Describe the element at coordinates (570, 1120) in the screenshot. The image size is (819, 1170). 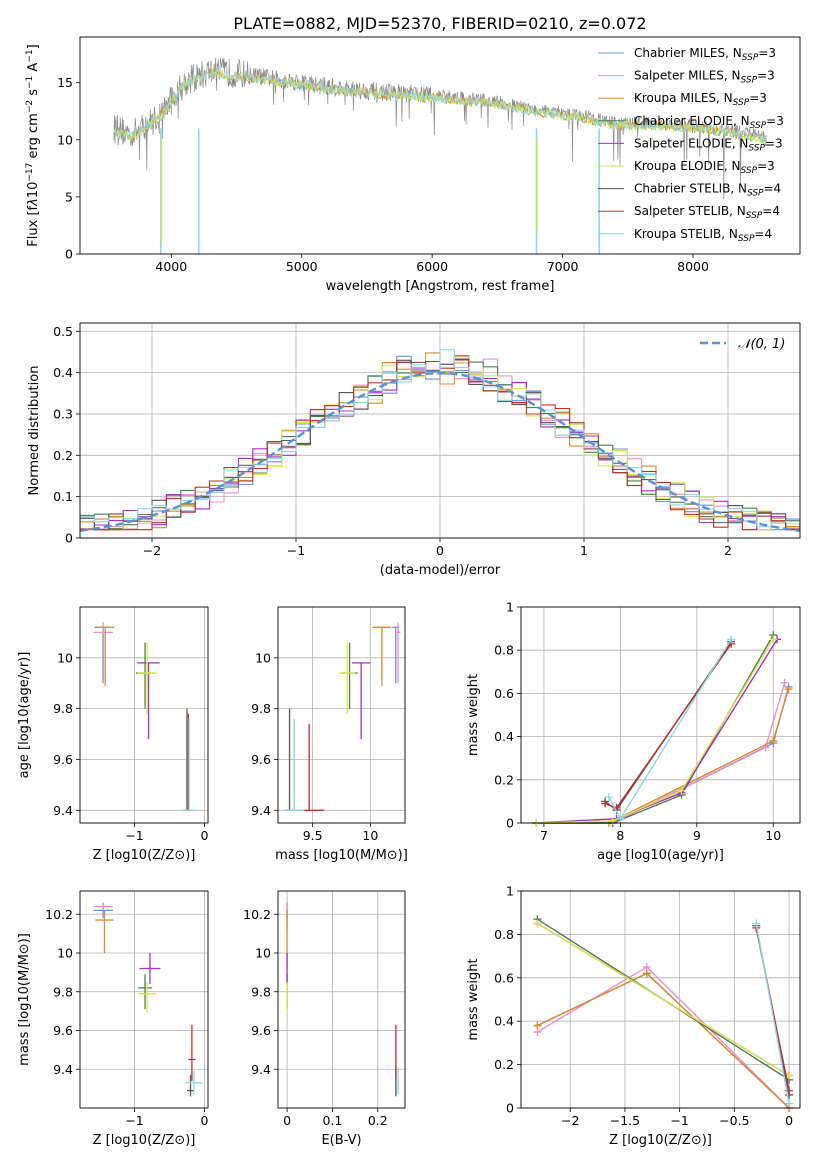
I see `x-tick-label: −2` at that location.